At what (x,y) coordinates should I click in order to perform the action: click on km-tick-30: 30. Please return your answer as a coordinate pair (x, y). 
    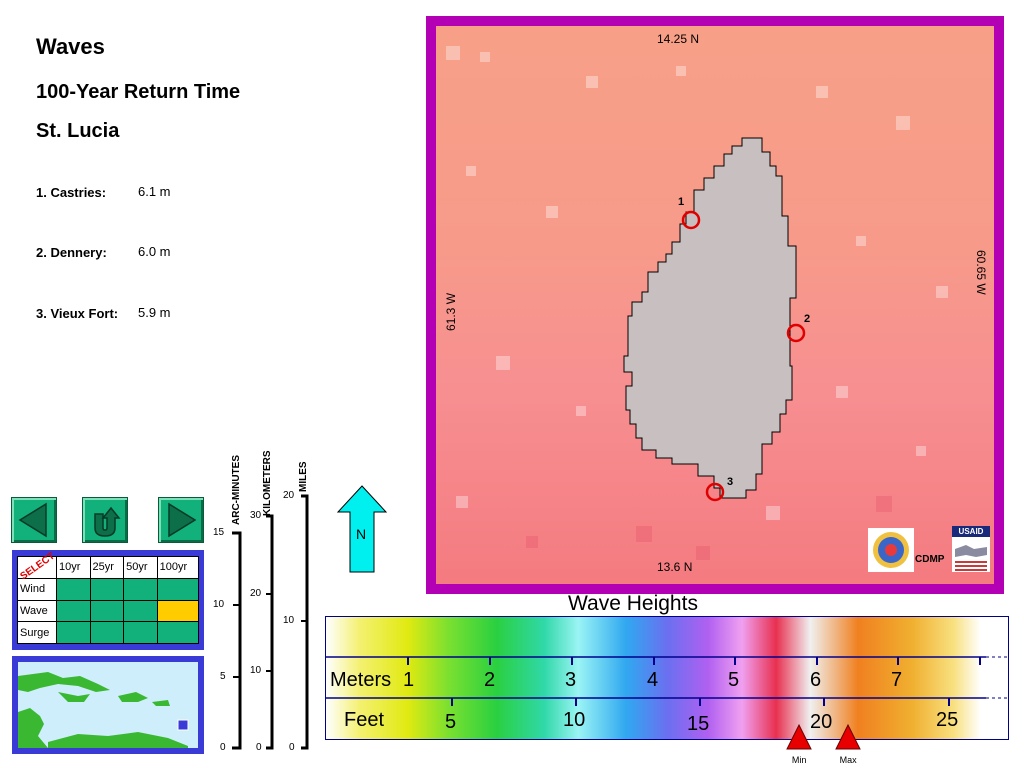
    Looking at the image, I should click on (256, 515).